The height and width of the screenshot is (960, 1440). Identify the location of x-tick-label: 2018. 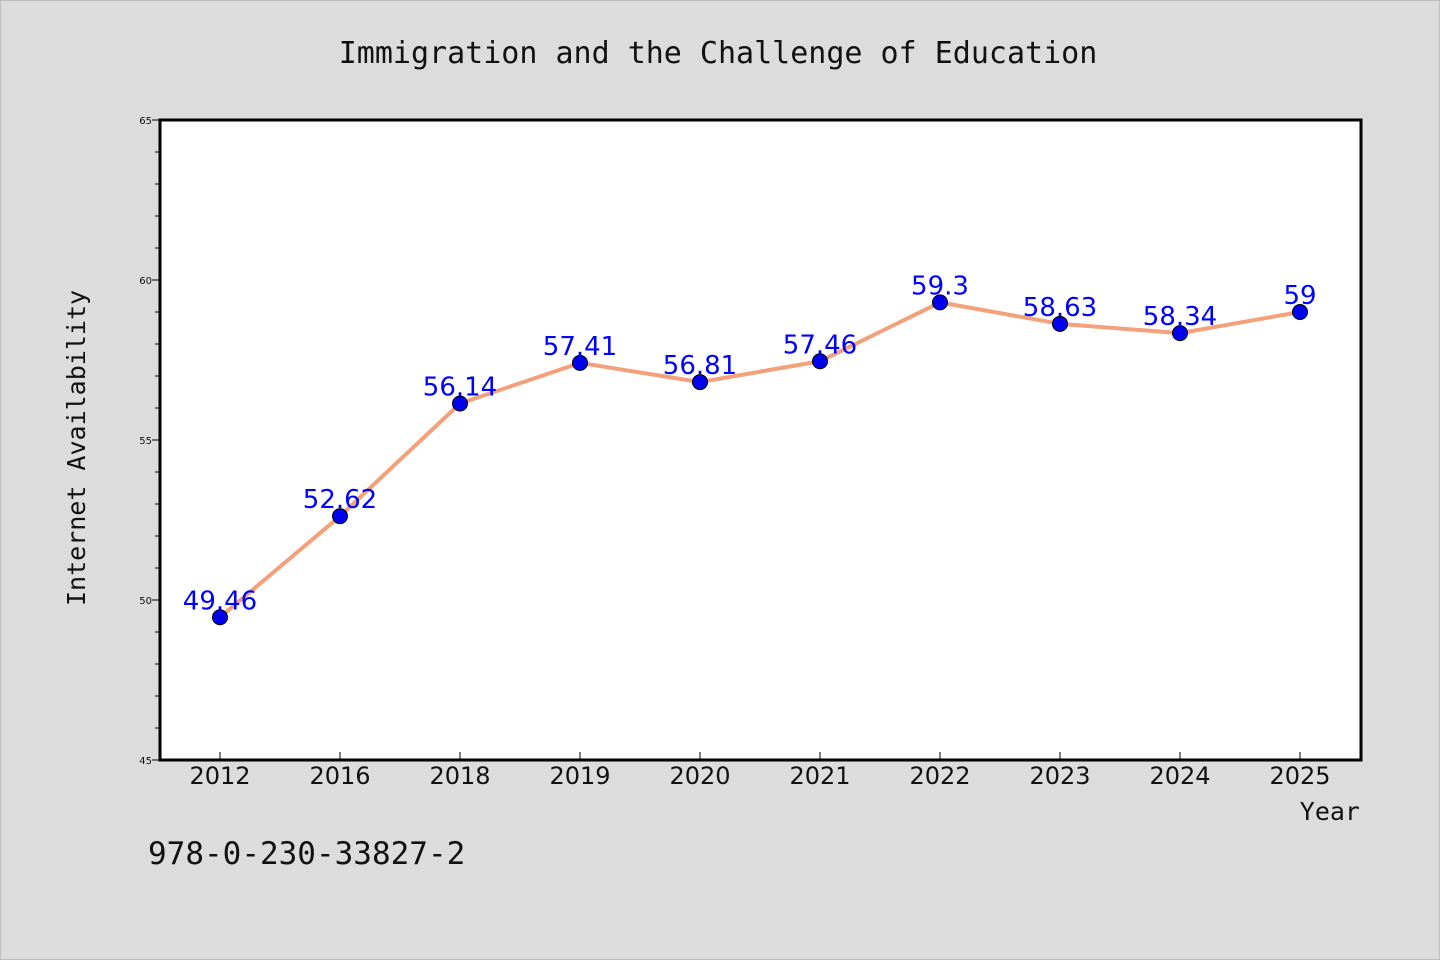
(459, 776).